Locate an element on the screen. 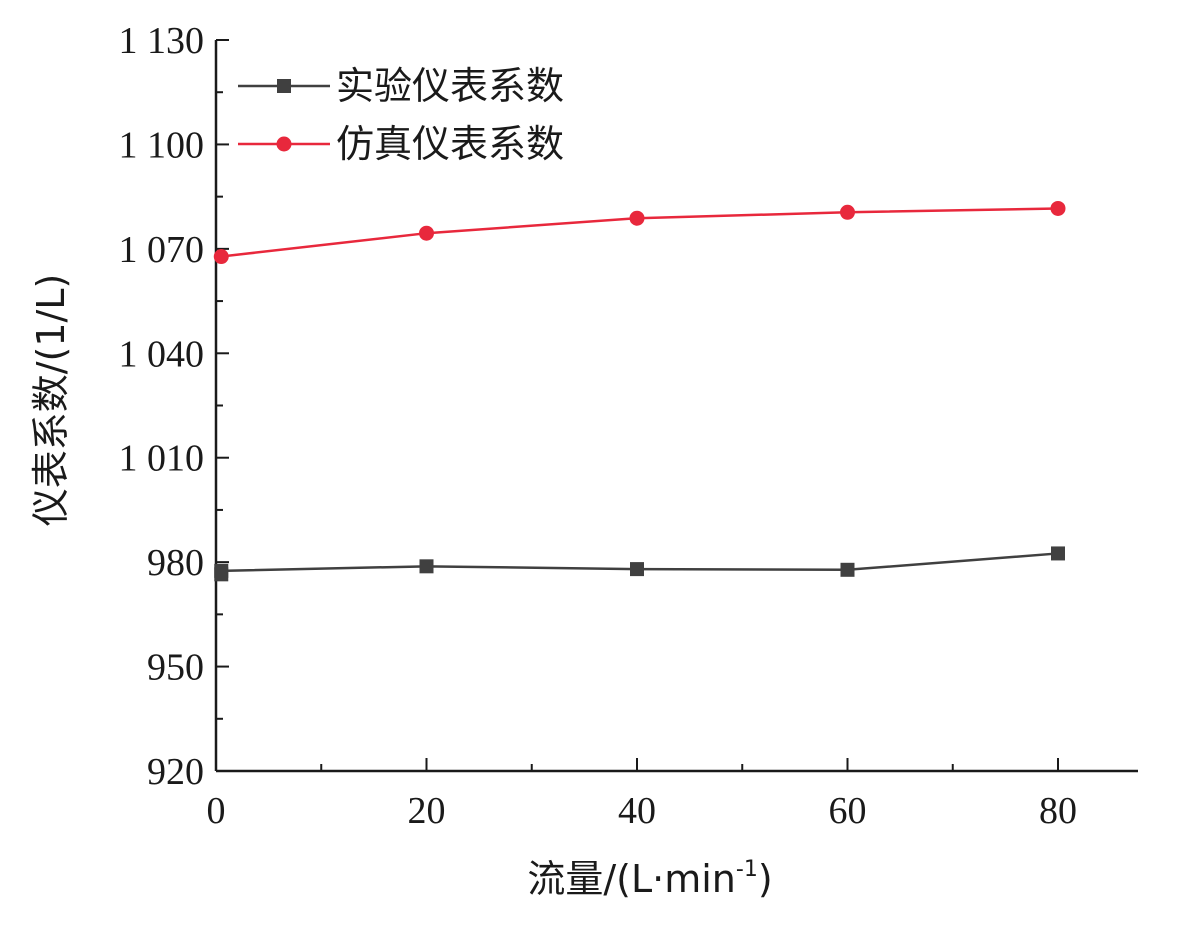 This screenshot has width=1177, height=927. y-tick-label: 1 100 is located at coordinates (162, 145).